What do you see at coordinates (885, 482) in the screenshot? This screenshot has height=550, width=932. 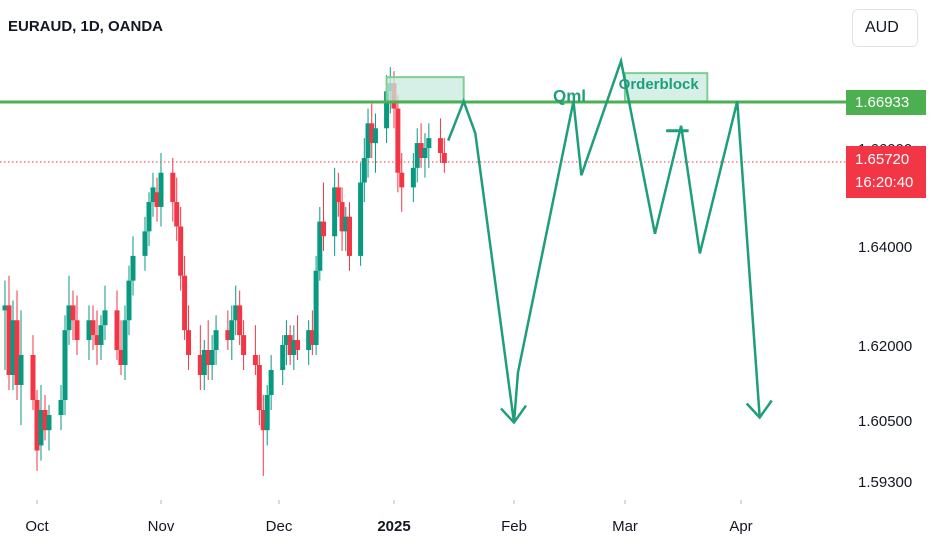 I see `price-tick-label: 1.59300` at bounding box center [885, 482].